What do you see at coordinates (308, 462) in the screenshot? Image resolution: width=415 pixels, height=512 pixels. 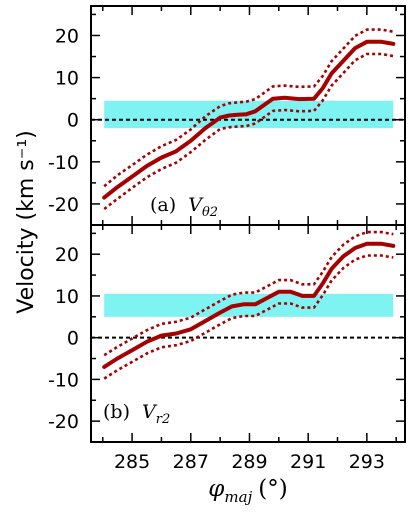 I see `x-tick-label: 291` at bounding box center [308, 462].